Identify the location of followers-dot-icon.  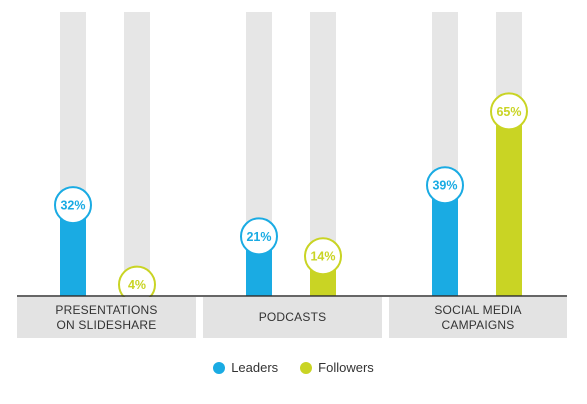
(306, 367).